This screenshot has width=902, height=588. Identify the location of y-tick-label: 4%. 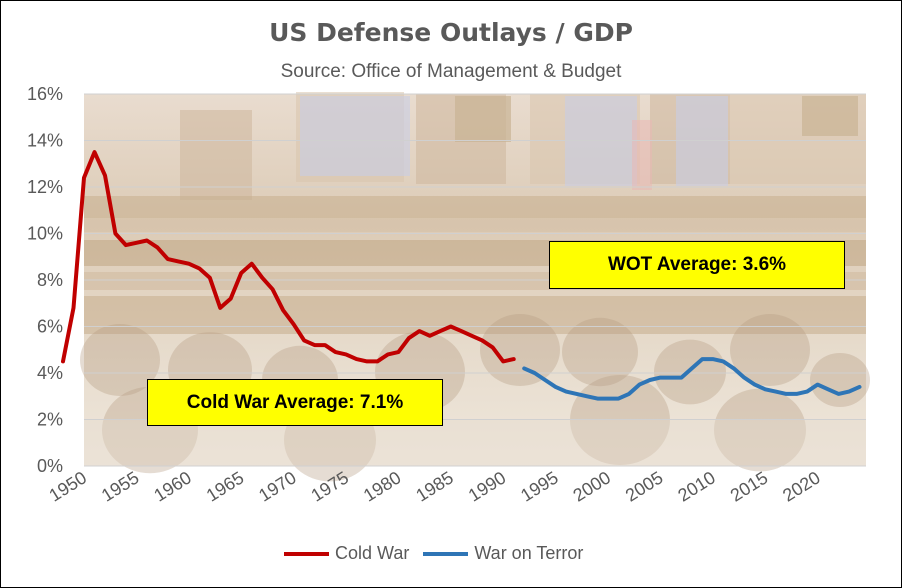
(50, 373).